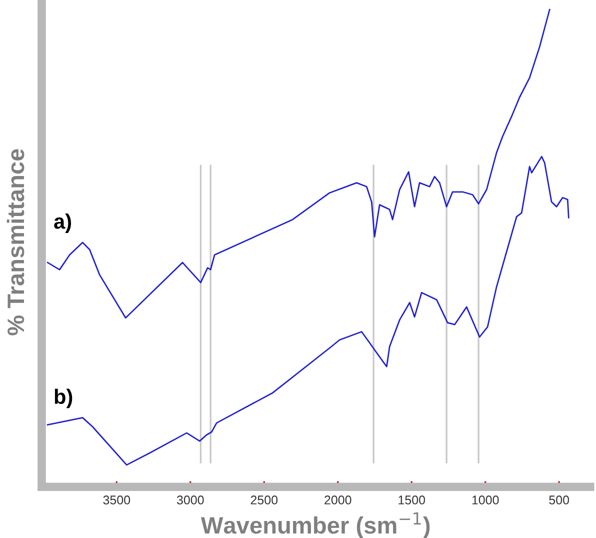 This screenshot has width=596, height=538. Describe the element at coordinates (315, 525) in the screenshot. I see `x-axis-title: Wavenumber (sm$^{−1}$)` at that location.